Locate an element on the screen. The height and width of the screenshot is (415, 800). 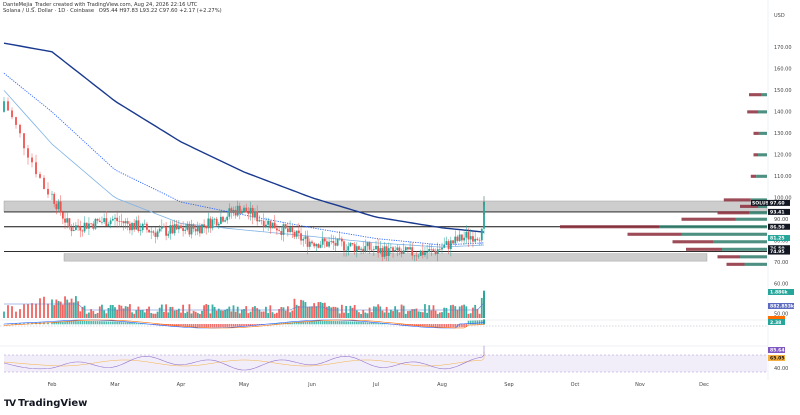
volume-profile-bar-up is located at coordinates (724, 234).